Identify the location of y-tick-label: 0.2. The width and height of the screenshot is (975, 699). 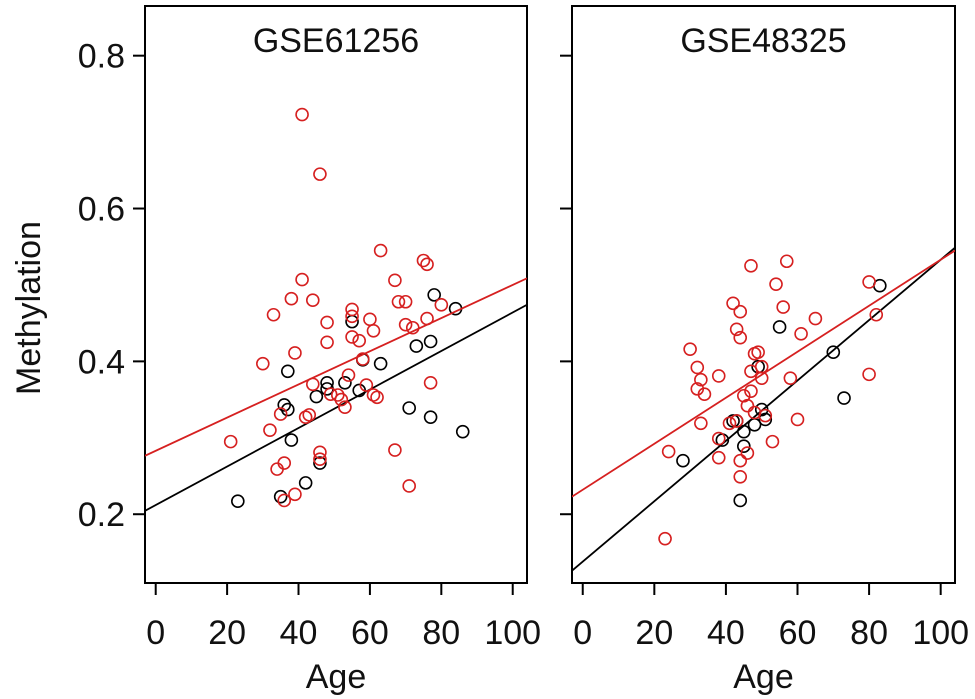
(101, 515).